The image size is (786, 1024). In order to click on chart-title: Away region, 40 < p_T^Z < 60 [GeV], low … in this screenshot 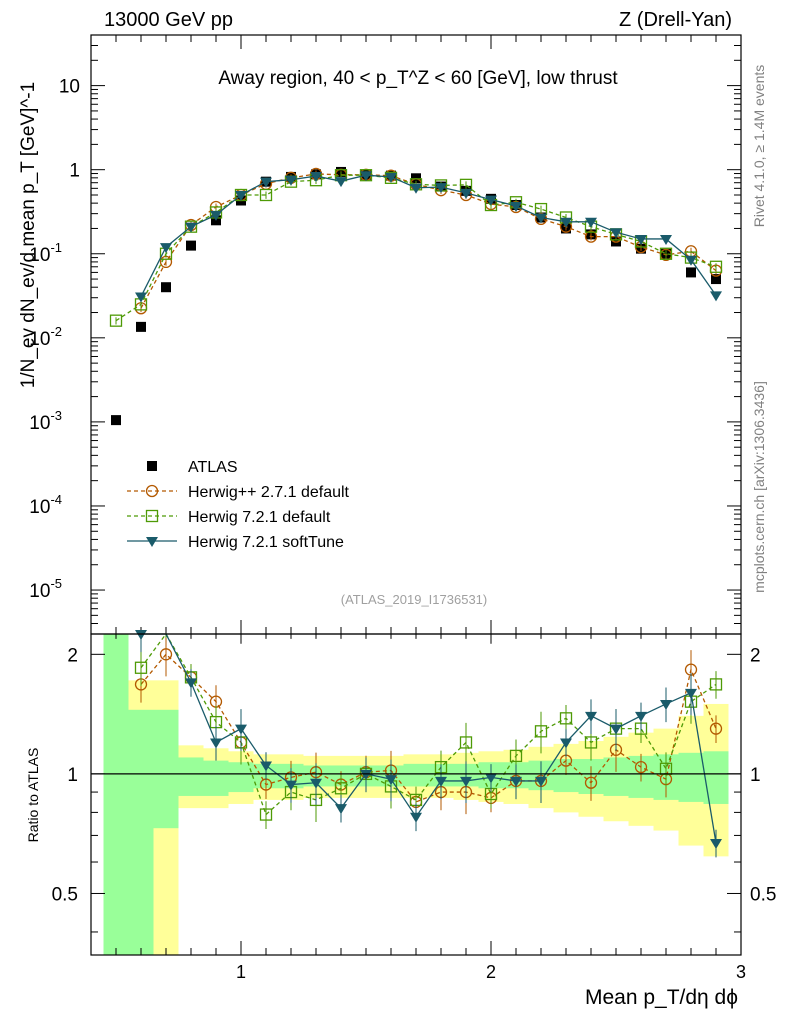, I will do `click(418, 78)`.